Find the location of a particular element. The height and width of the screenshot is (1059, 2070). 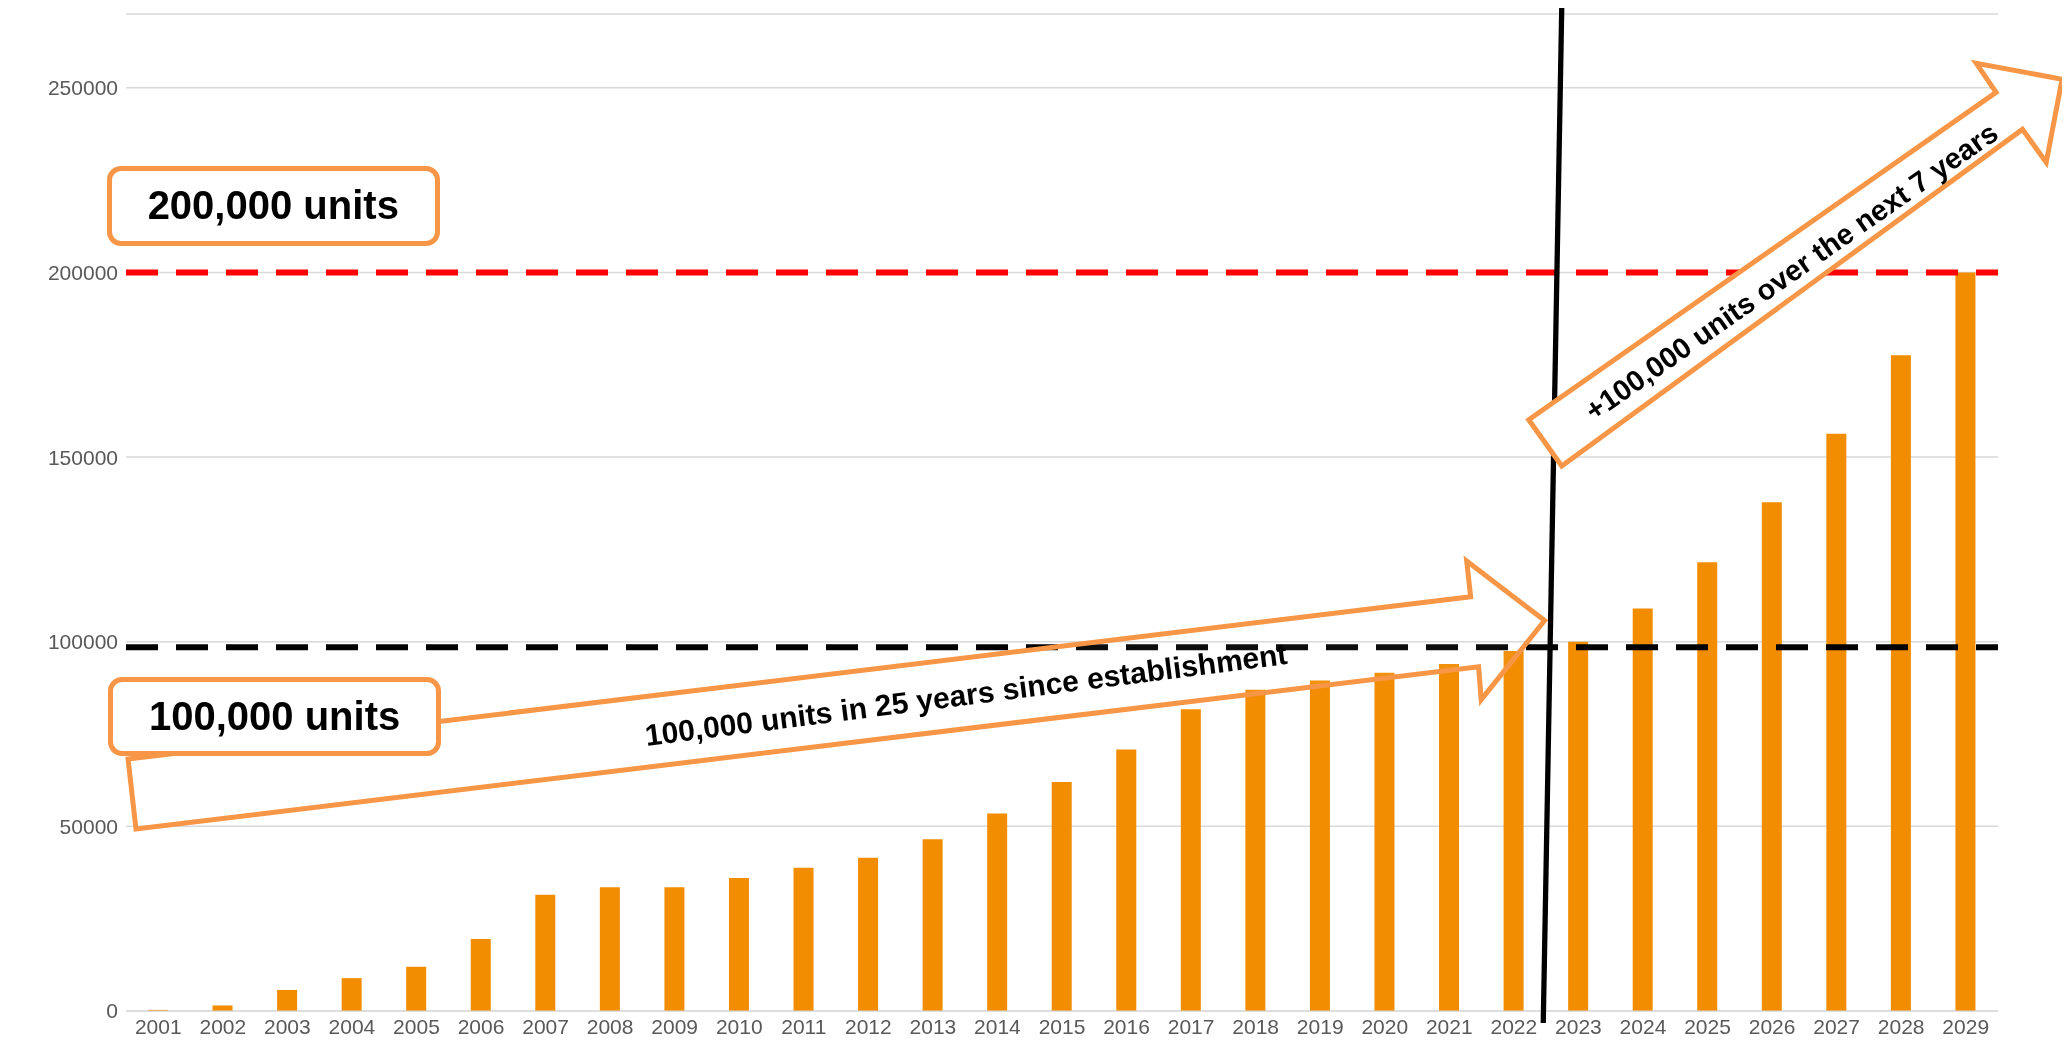

x-tick-label: 2014 is located at coordinates (998, 1026).